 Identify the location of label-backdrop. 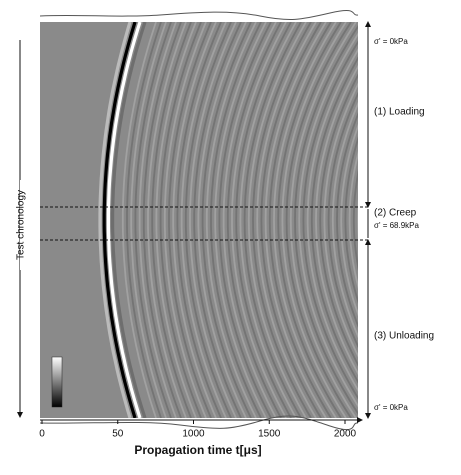
(26, 225).